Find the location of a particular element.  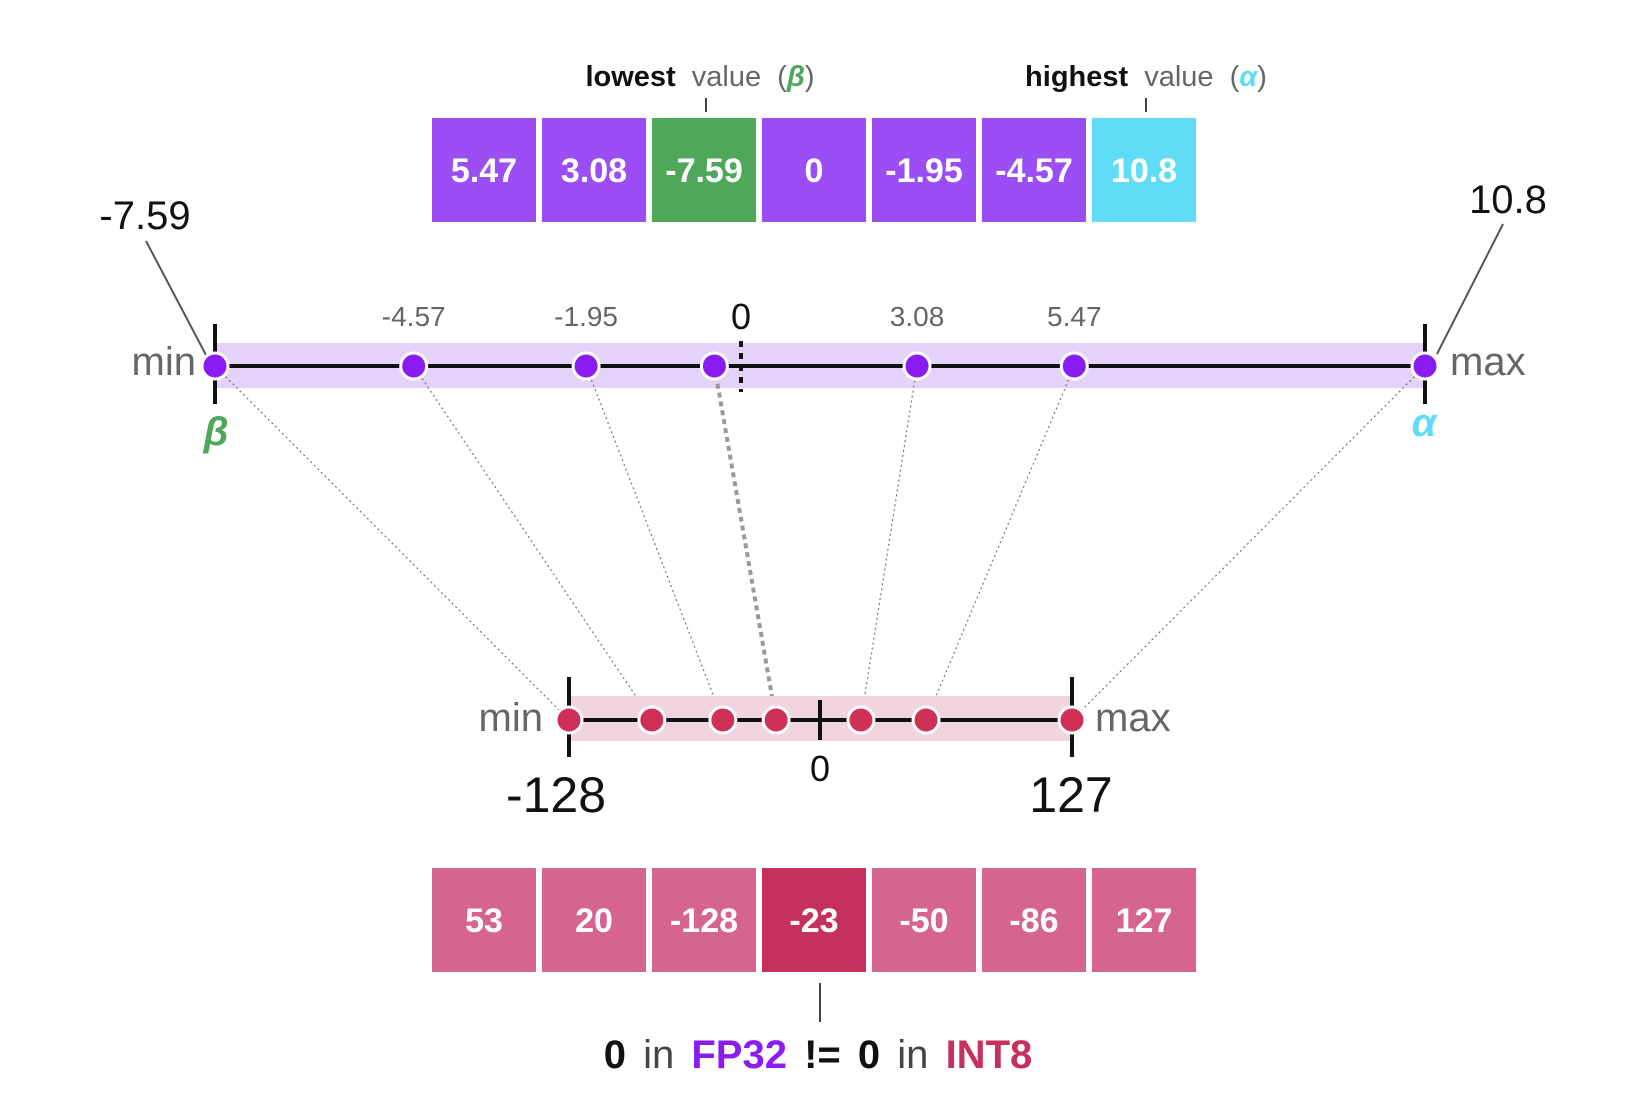

fp32-cell-value: 10.8 is located at coordinates (1144, 171).